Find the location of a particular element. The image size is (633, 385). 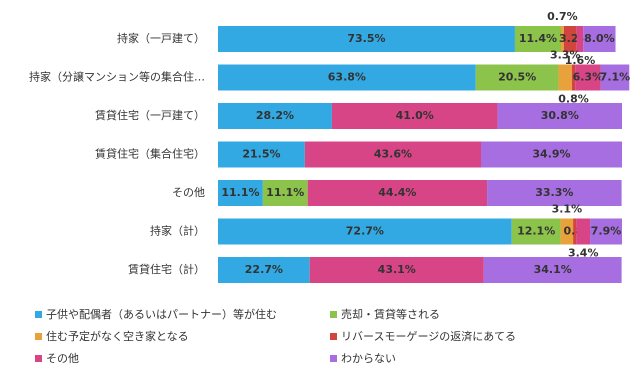

category-label: 持家（一戸建て） is located at coordinates (161, 38).